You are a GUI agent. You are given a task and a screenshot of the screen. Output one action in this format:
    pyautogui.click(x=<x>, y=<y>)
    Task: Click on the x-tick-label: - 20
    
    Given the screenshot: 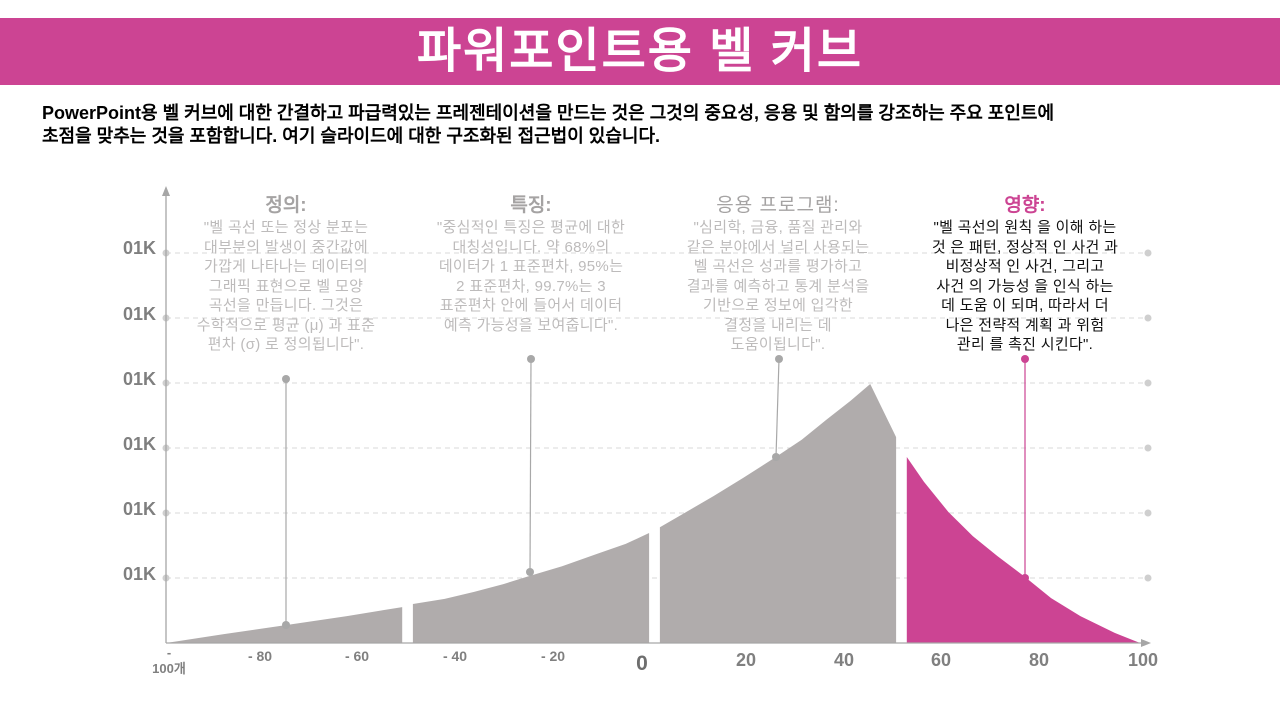 What is the action you would take?
    pyautogui.click(x=553, y=656)
    